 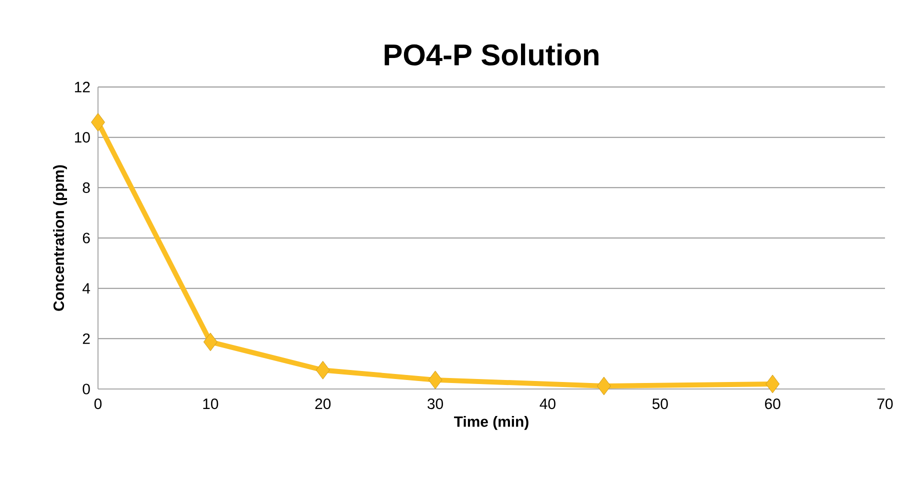 I want to click on chart-title: PO4-P Solution, so click(x=491, y=55).